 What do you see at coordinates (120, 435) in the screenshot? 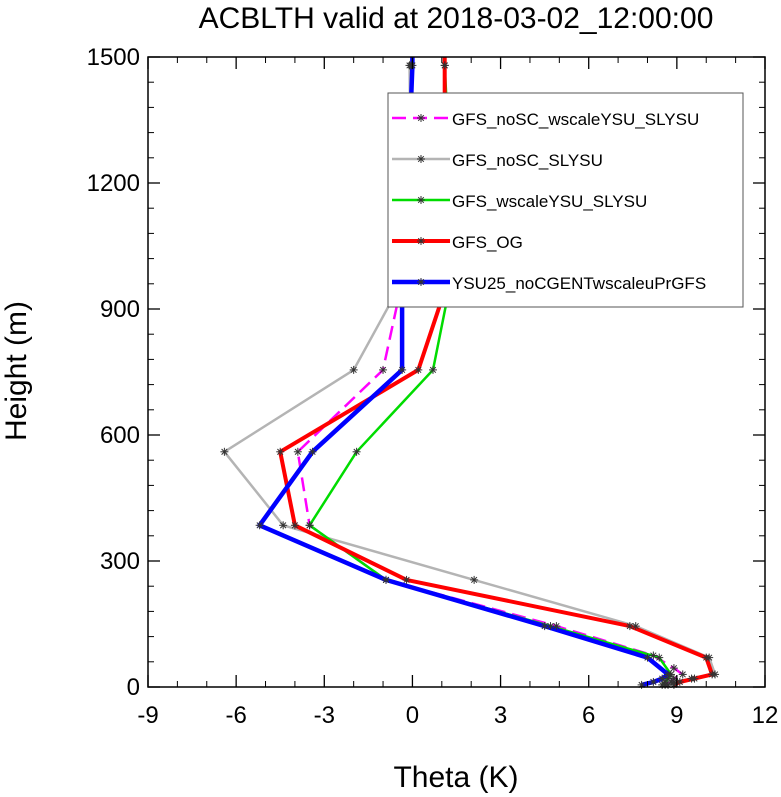
I see `y-tick-label: 600` at bounding box center [120, 435].